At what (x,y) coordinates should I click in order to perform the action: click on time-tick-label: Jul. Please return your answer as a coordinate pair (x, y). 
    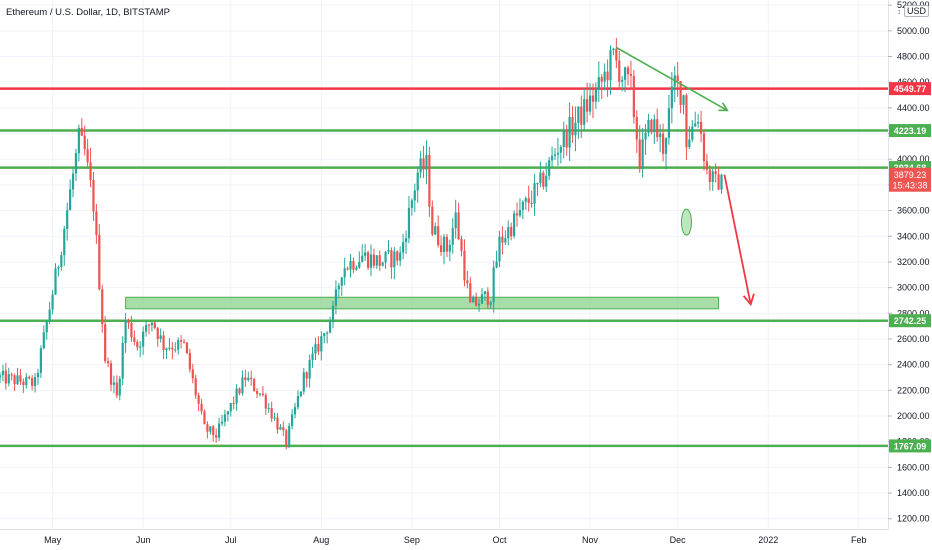
    Looking at the image, I should click on (231, 540).